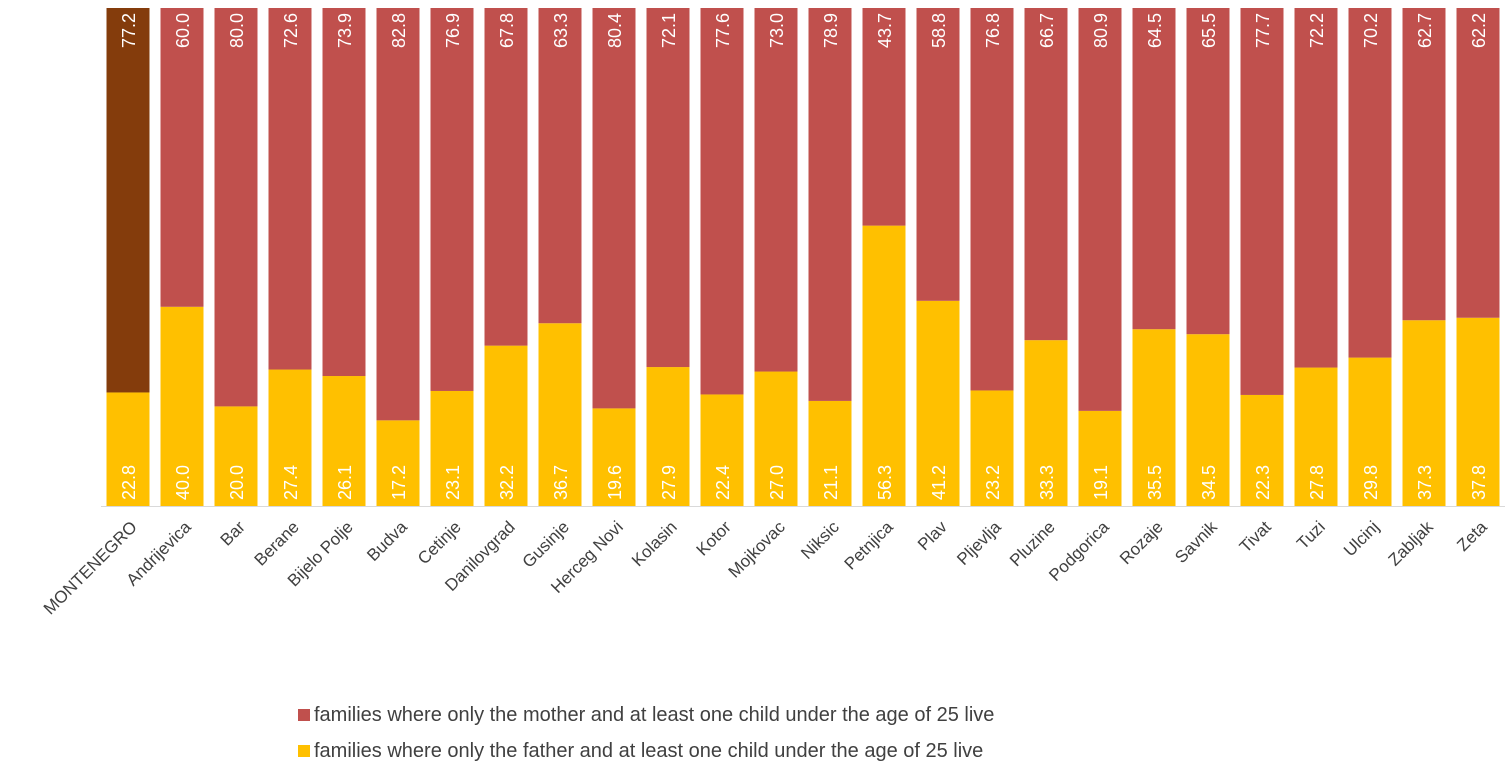 This screenshot has height=771, width=1505. What do you see at coordinates (714, 538) in the screenshot?
I see `x-tick-label-11: Kotor` at bounding box center [714, 538].